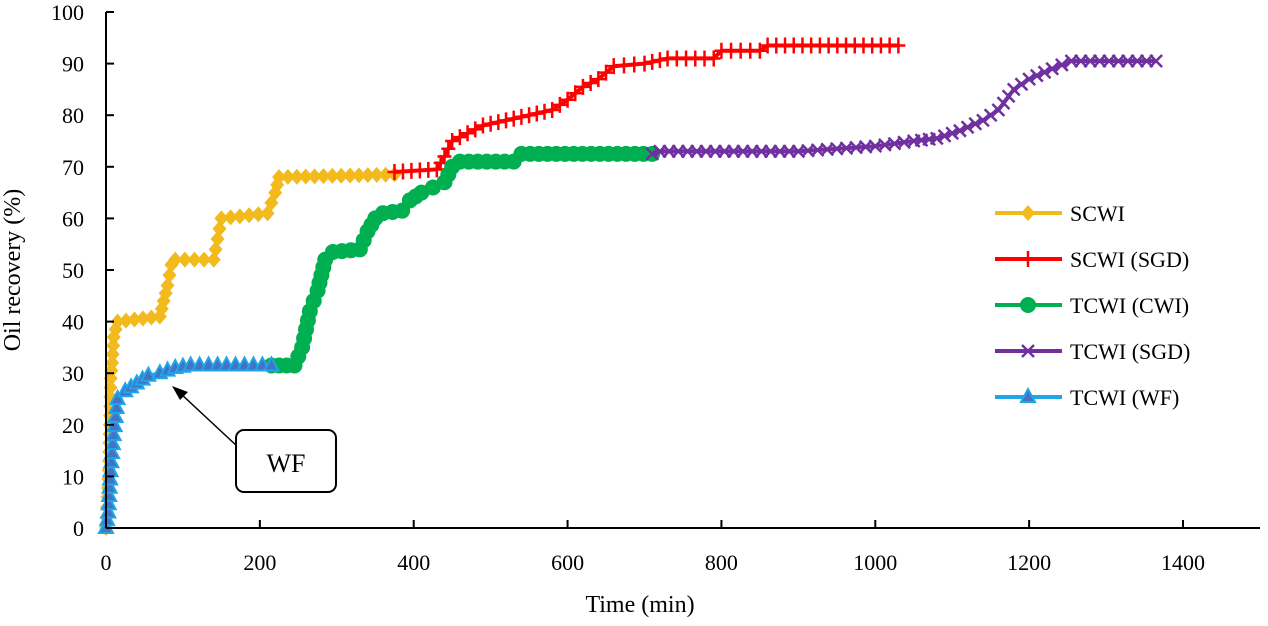 This screenshot has height=626, width=1268. What do you see at coordinates (462, 259) in the screenshot?
I see `series-tcwi-cwi` at bounding box center [462, 259].